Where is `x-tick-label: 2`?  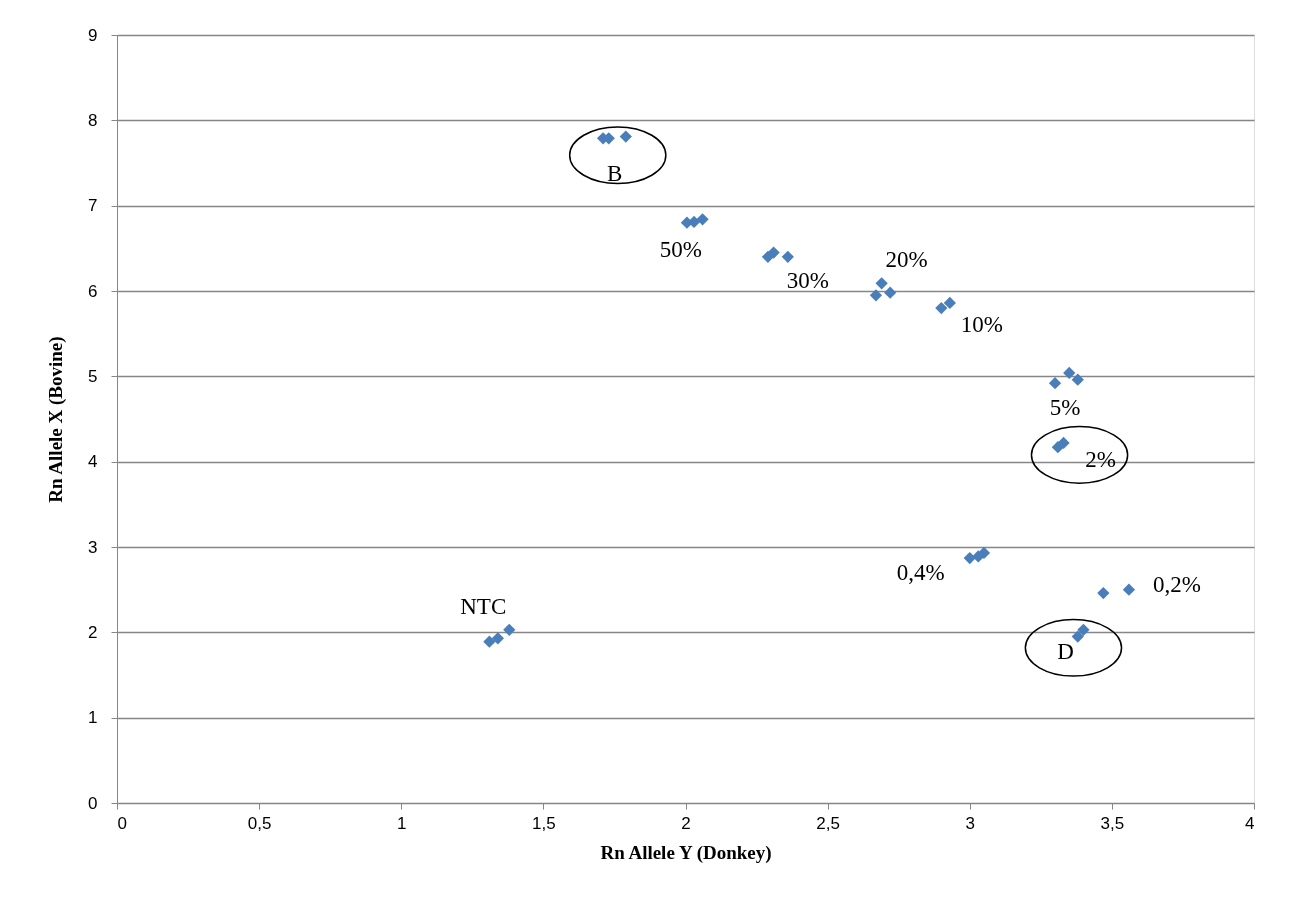 x-tick-label: 2 is located at coordinates (686, 823).